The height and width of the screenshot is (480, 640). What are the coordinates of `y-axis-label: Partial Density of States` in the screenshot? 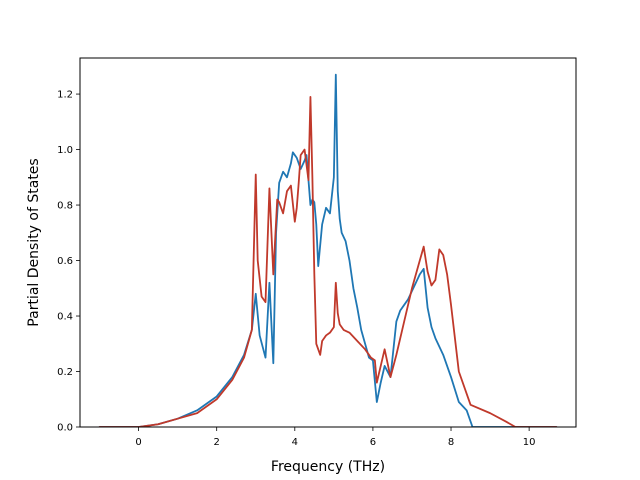 It's located at (34, 242).